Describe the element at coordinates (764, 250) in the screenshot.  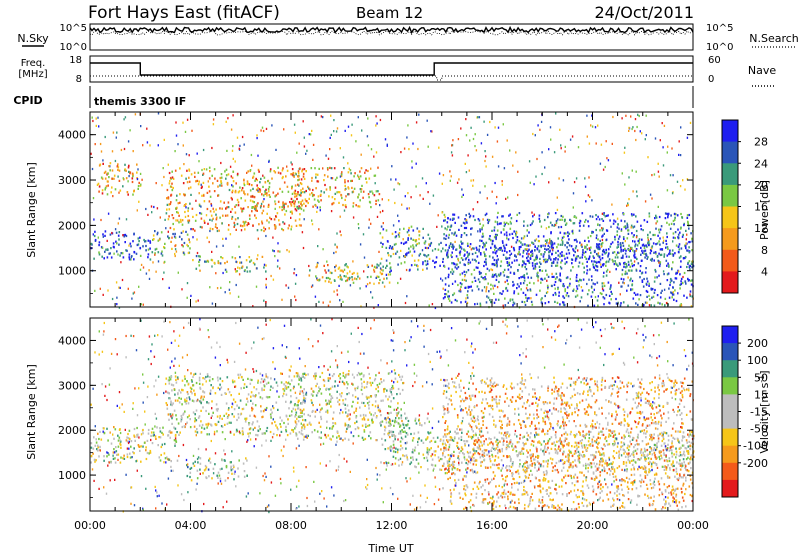
I see `colorbar-tick-label: 8` at that location.